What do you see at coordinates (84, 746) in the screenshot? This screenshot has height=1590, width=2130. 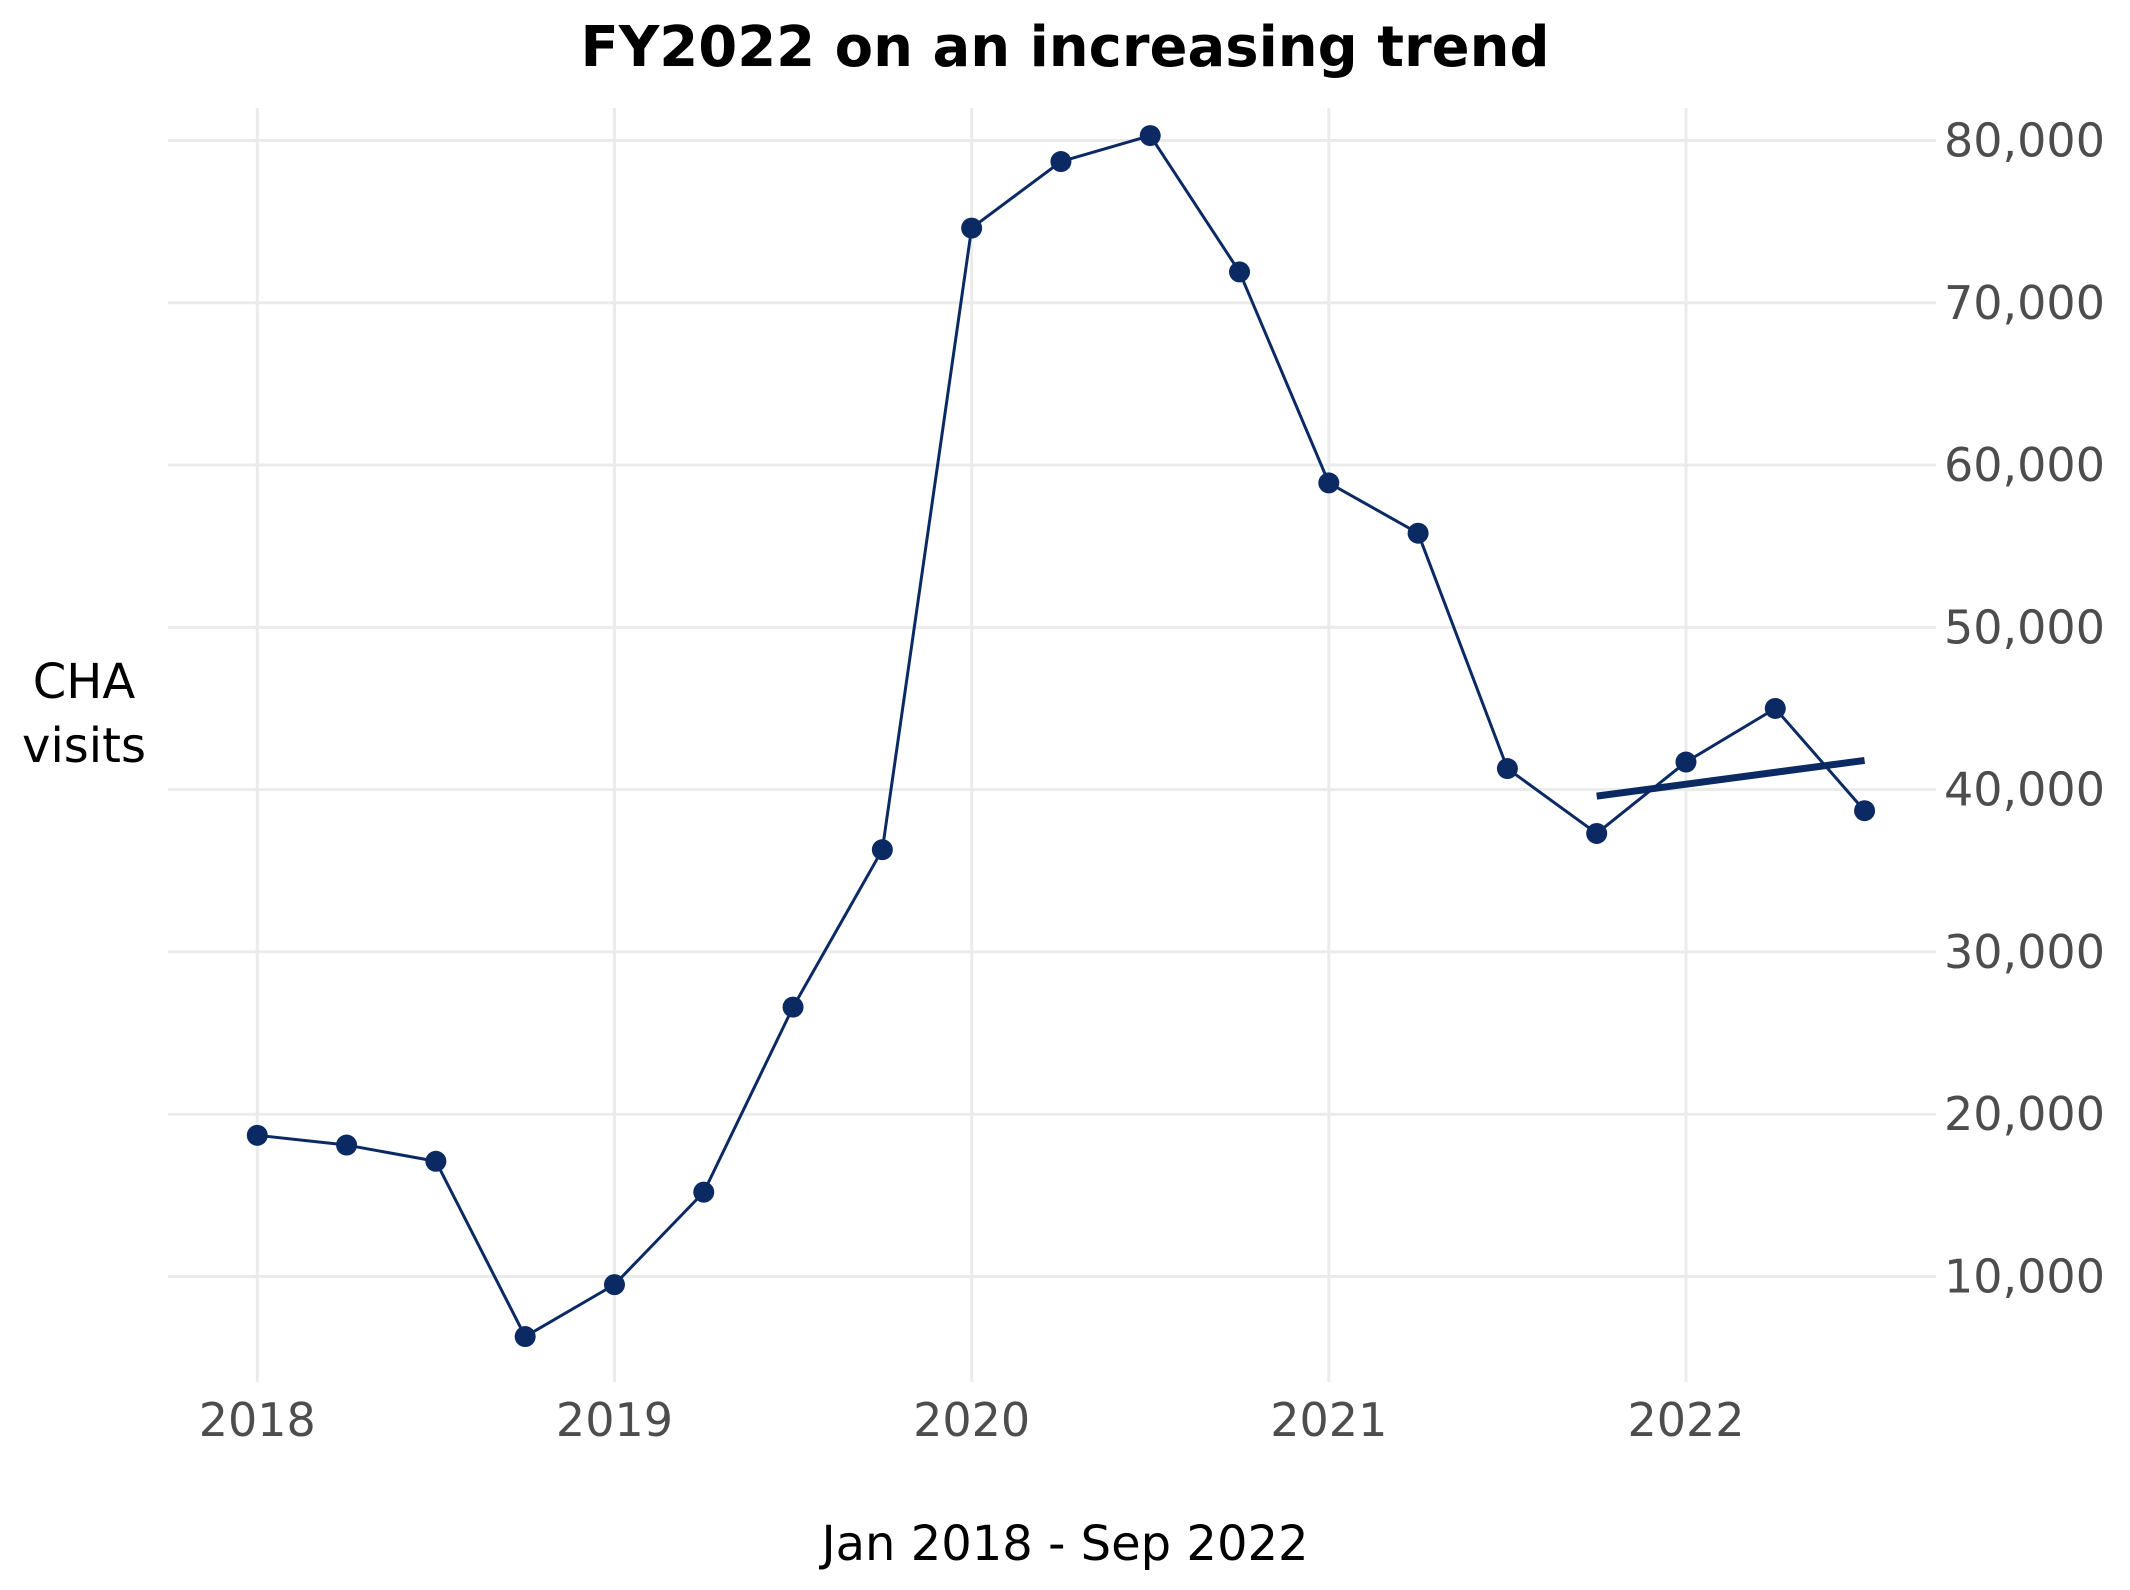 I see `y-axis-label-line-2: visits` at bounding box center [84, 746].